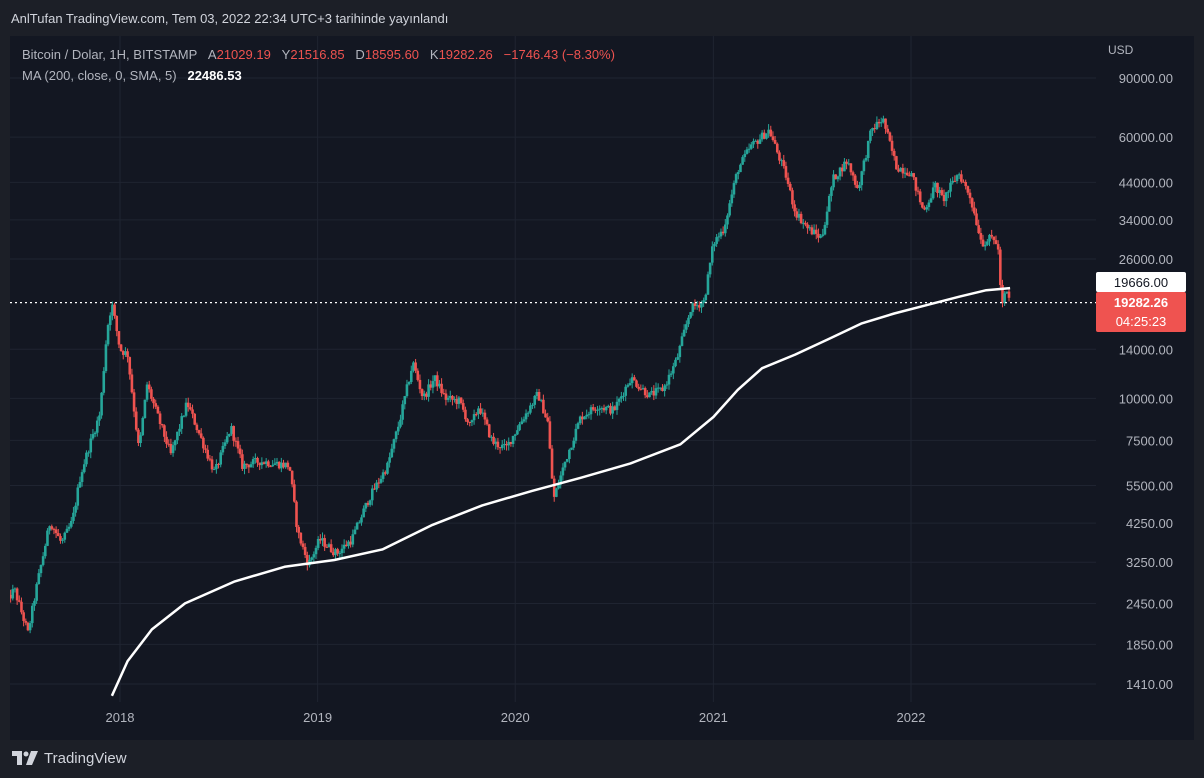 This screenshot has width=1204, height=778. I want to click on currency-label: USD, so click(1121, 50).